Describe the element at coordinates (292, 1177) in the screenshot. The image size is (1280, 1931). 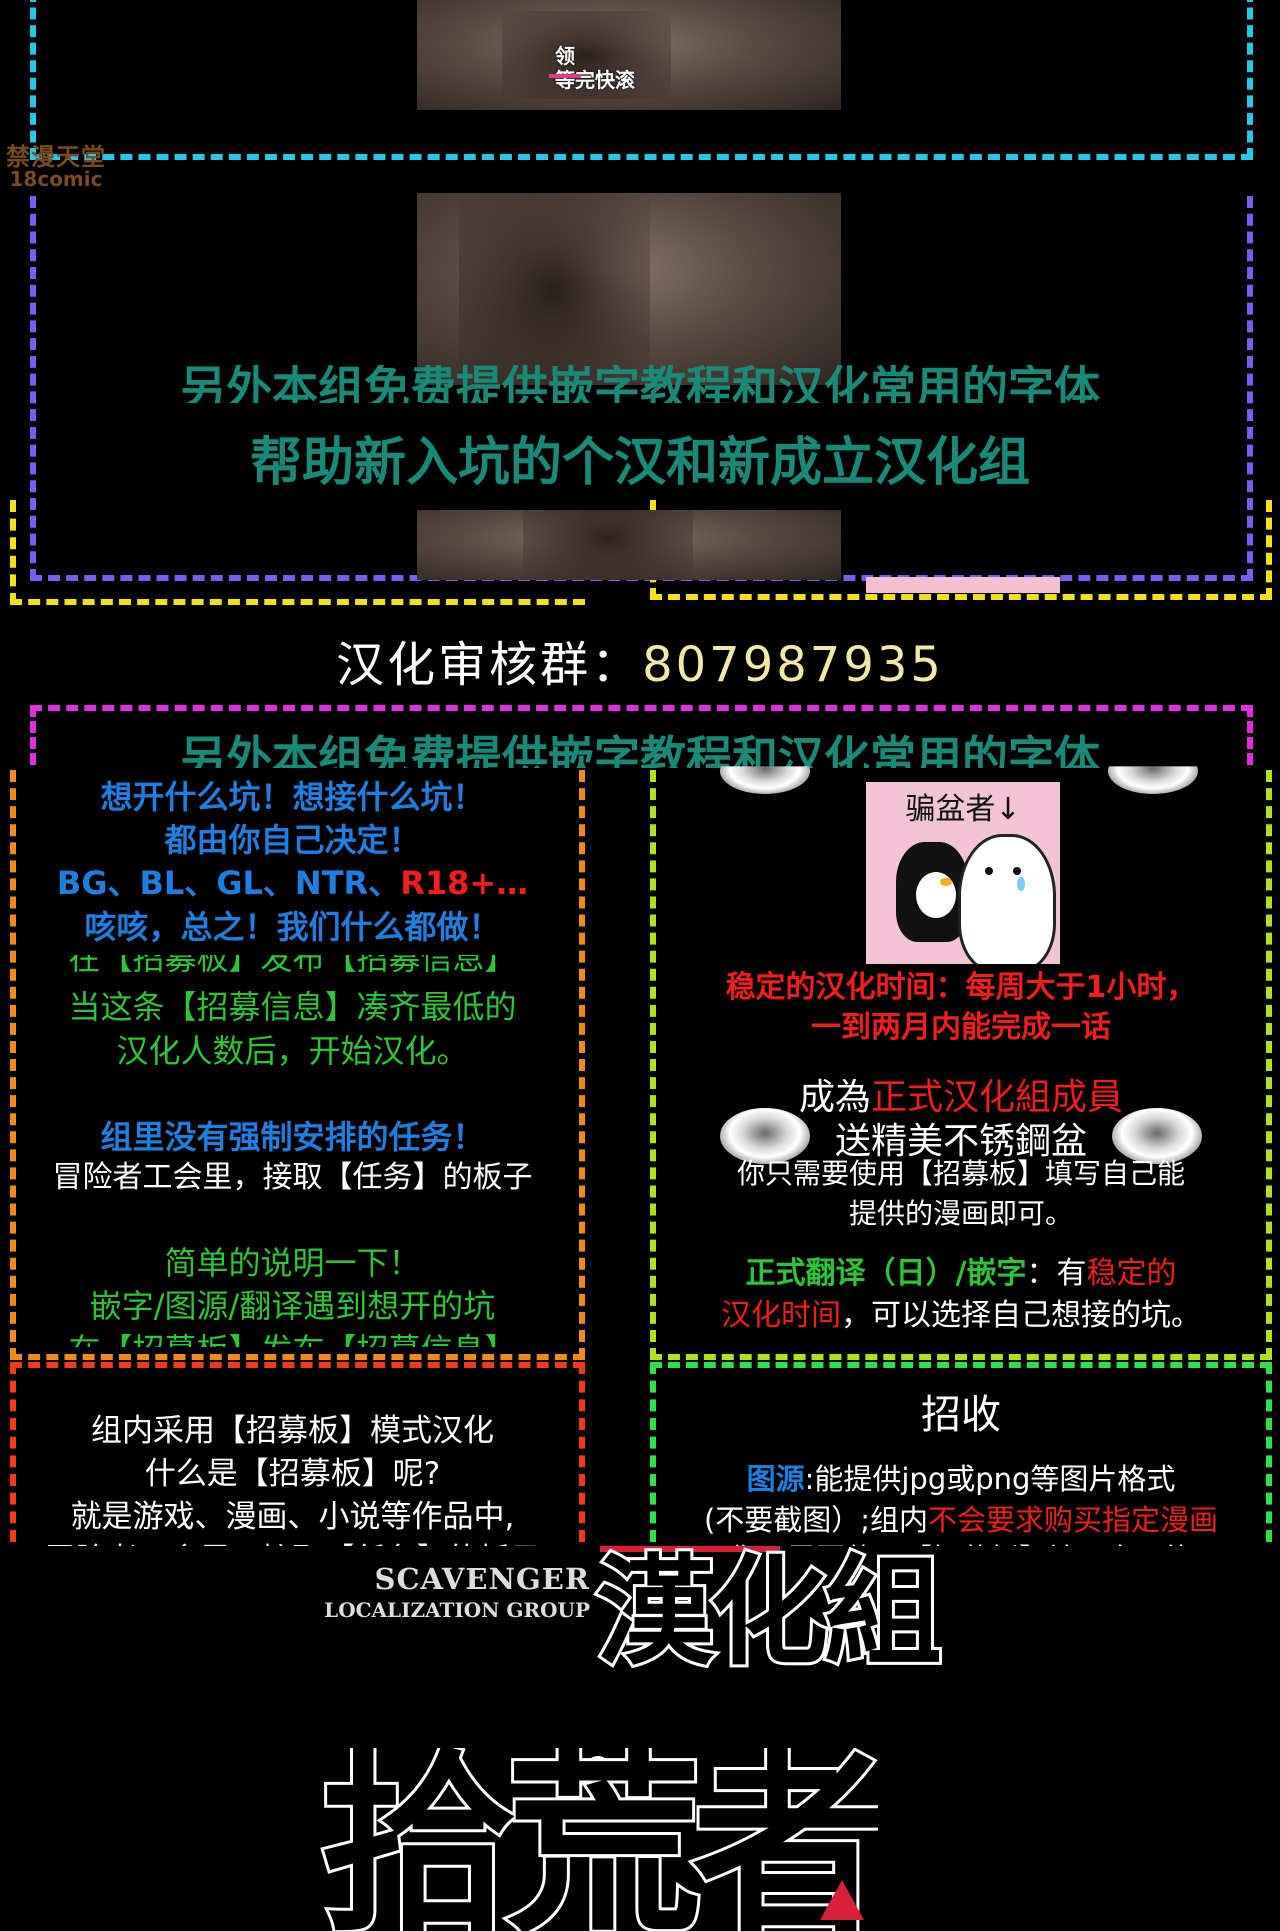
I see `left-l9: 冒险者工会里，接取【任务】的板子` at that location.